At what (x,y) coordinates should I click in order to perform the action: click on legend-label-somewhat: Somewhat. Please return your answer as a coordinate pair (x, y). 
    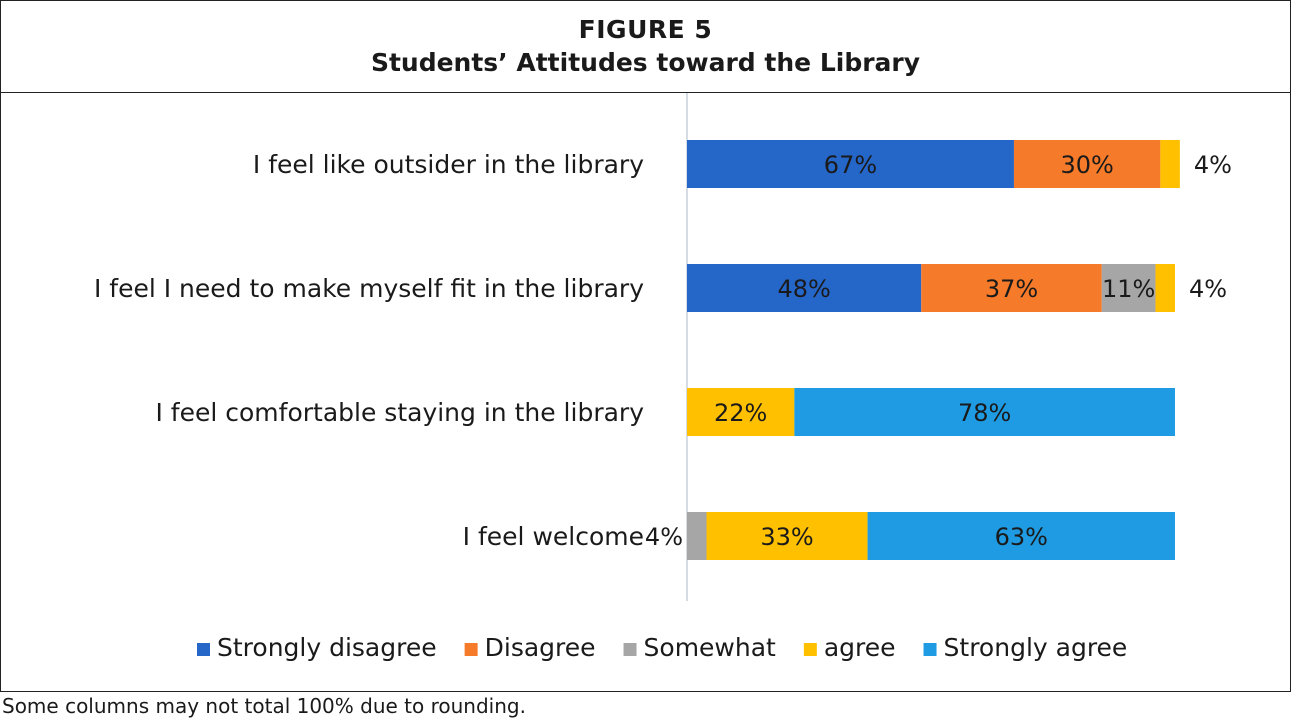
    Looking at the image, I should click on (710, 647).